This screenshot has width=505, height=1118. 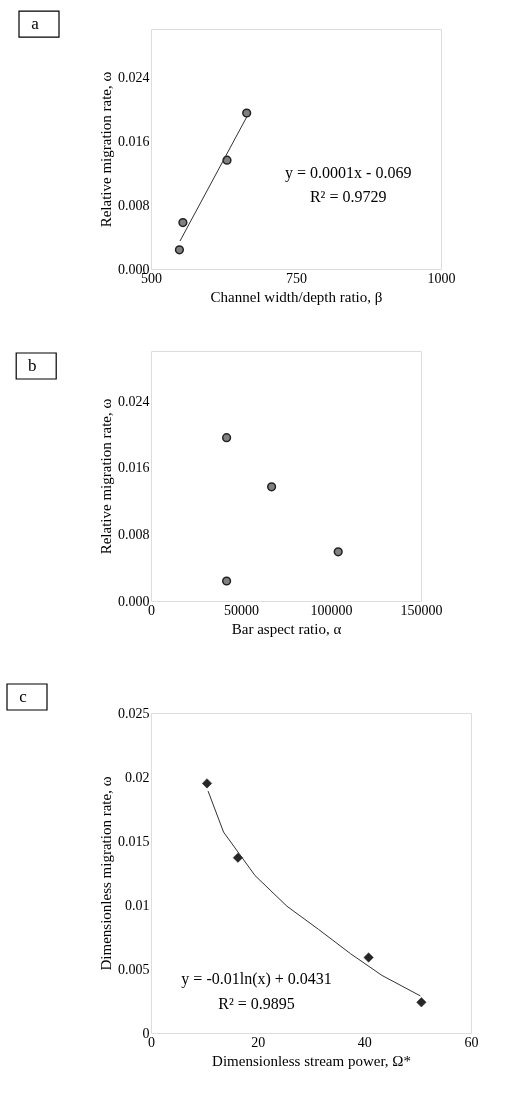 What do you see at coordinates (106, 873) in the screenshot?
I see `y-axis-title: Dimensionless migration rate, ω` at bounding box center [106, 873].